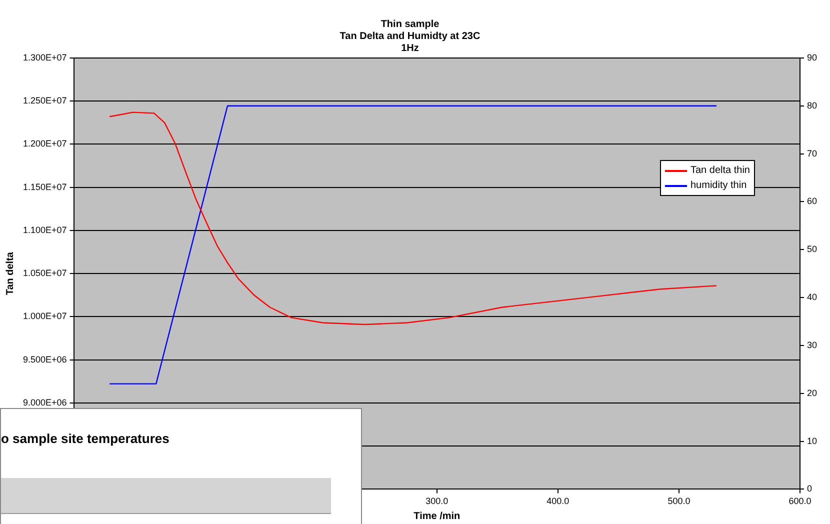 The image size is (830, 524). Describe the element at coordinates (44, 229) in the screenshot. I see `y-tick-label: 1.100E+07` at that location.